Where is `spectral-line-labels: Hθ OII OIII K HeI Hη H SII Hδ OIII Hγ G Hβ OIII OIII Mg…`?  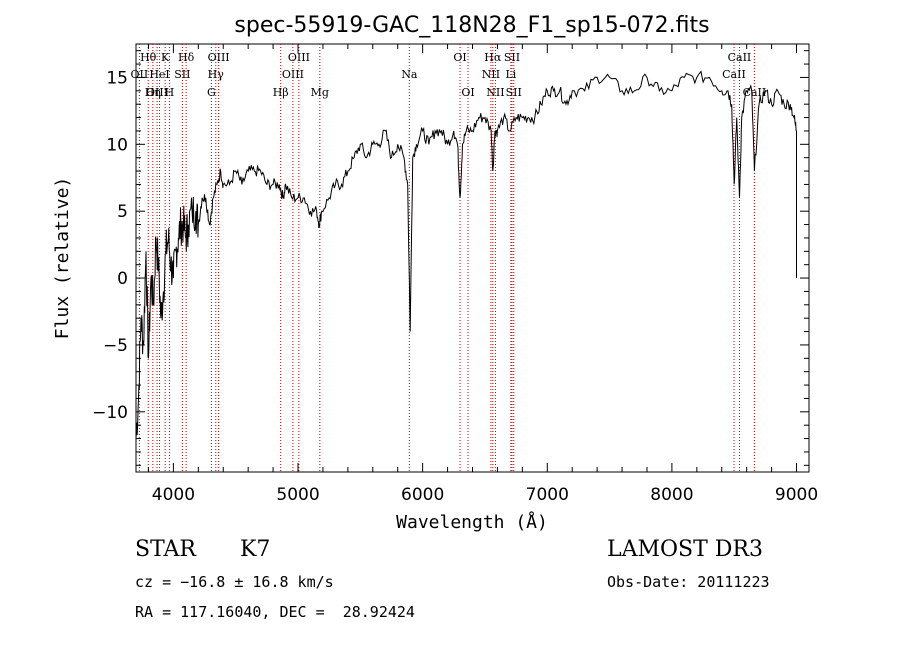 spectral-line-labels: Hθ OII OIII K HeI Hη H SII Hδ OIII Hγ G Hβ OIII OIII Mg… is located at coordinates (449, 75).